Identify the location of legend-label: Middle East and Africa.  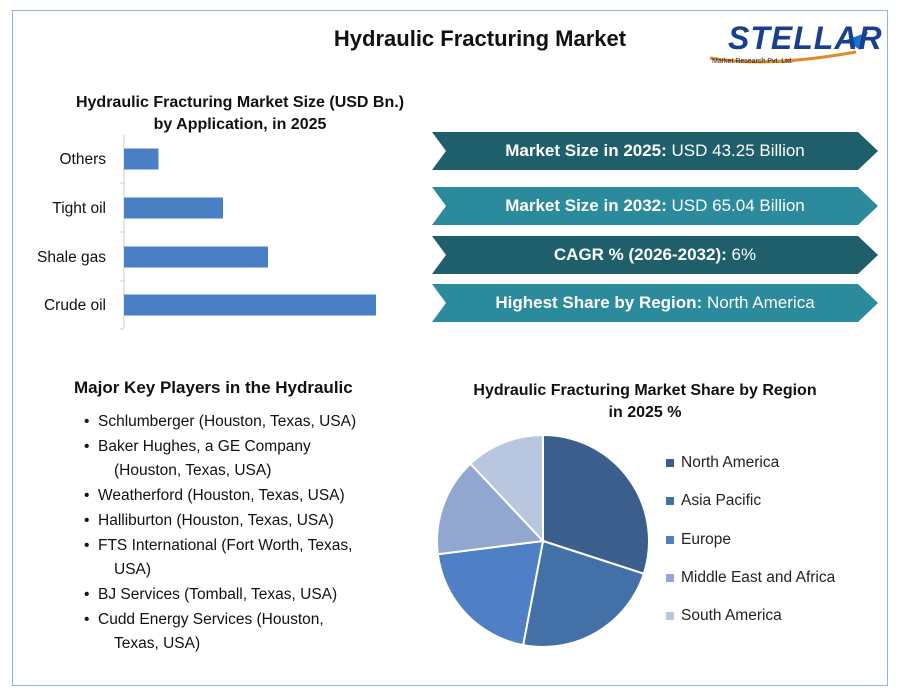
(758, 578).